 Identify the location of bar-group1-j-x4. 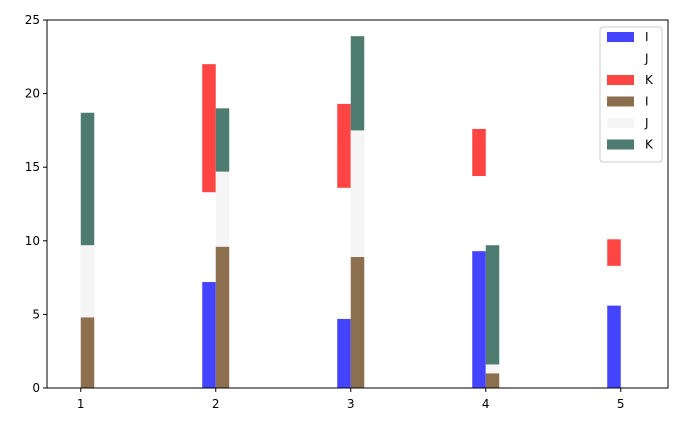
(479, 214).